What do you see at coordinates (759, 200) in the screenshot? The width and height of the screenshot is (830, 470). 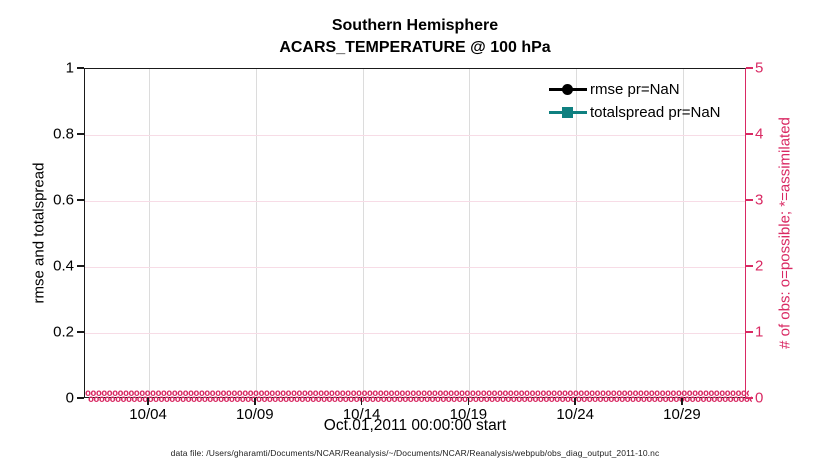 I see `y-tick-label-right: 3` at bounding box center [759, 200].